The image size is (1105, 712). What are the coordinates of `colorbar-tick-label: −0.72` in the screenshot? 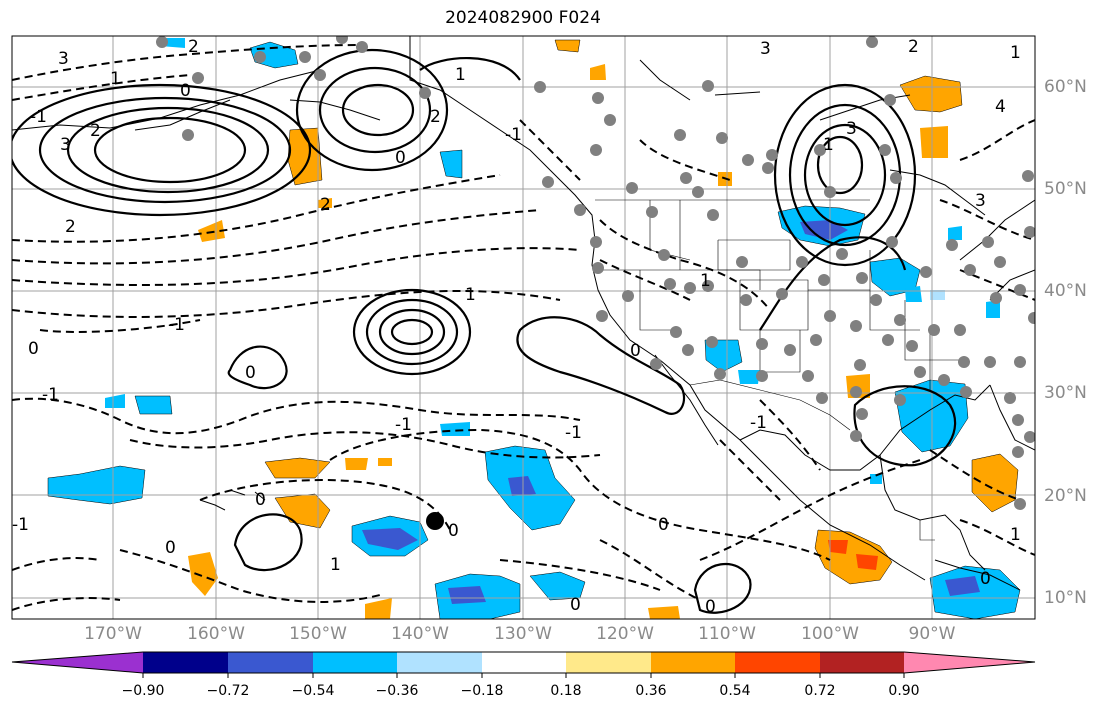 It's located at (228, 691).